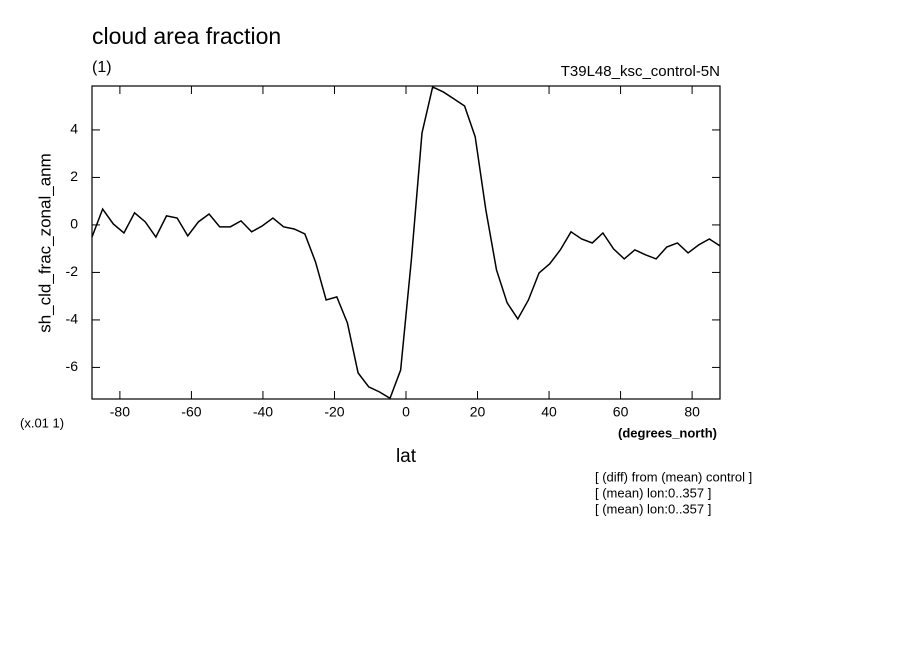 The width and height of the screenshot is (904, 654). I want to click on y-tick-label: -6, so click(72, 366).